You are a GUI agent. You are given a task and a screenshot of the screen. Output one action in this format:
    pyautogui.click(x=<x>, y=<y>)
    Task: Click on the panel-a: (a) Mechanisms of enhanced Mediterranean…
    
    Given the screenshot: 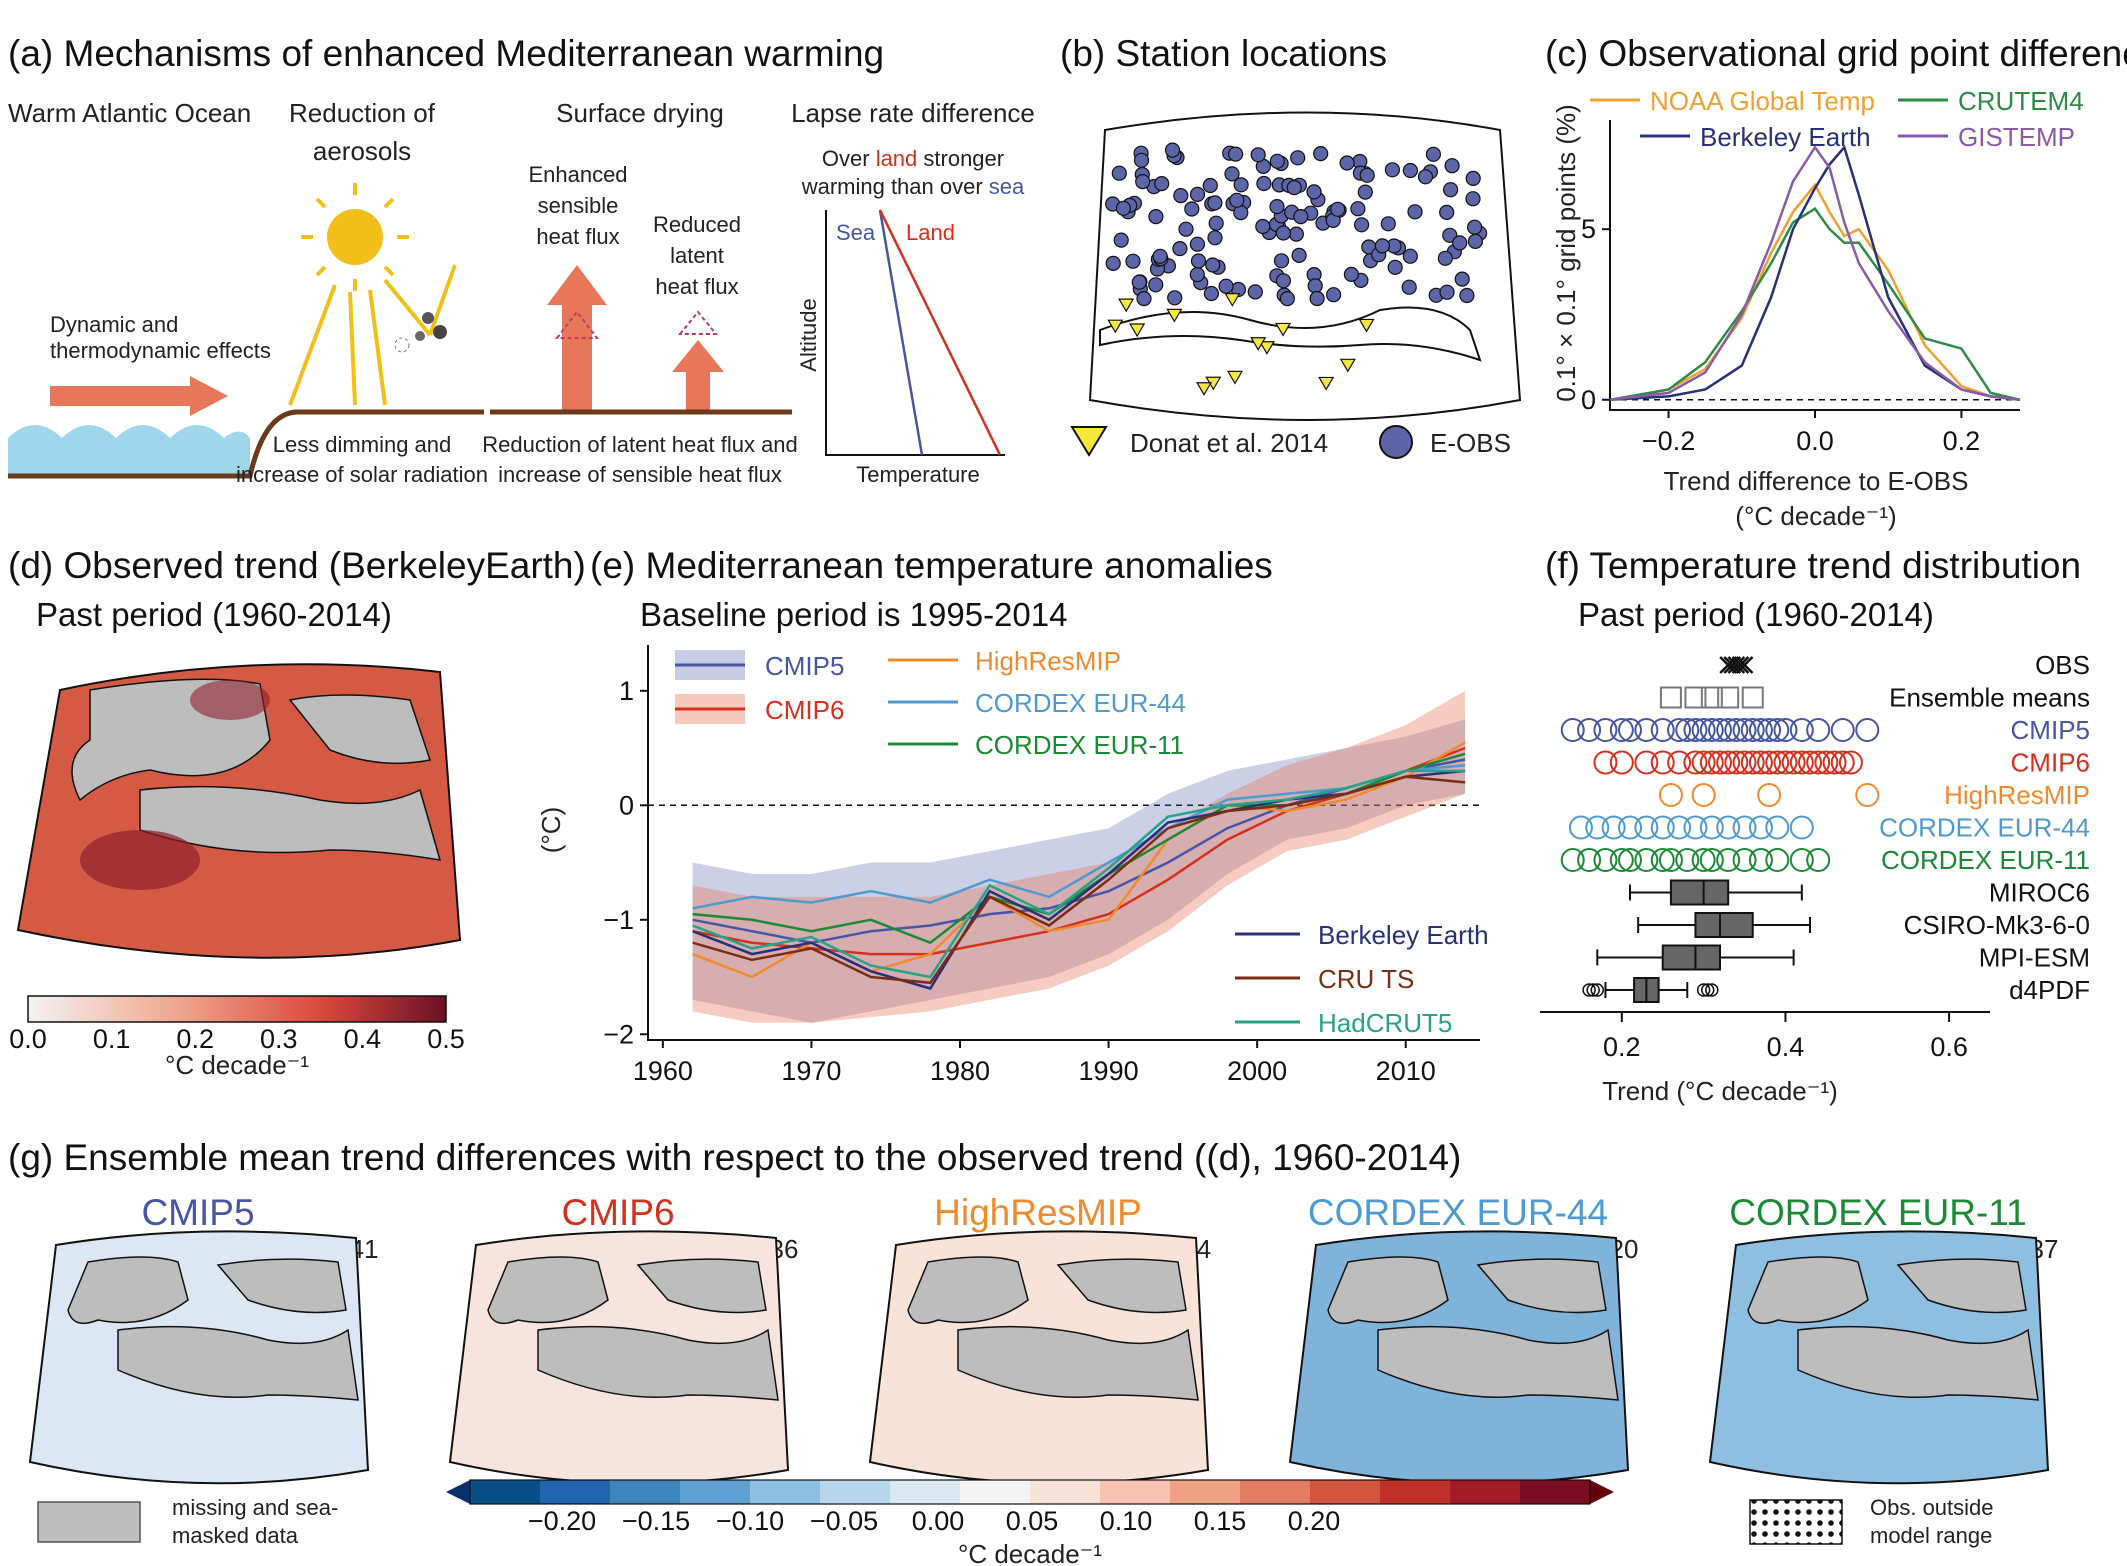 What is the action you would take?
    pyautogui.click(x=521, y=260)
    